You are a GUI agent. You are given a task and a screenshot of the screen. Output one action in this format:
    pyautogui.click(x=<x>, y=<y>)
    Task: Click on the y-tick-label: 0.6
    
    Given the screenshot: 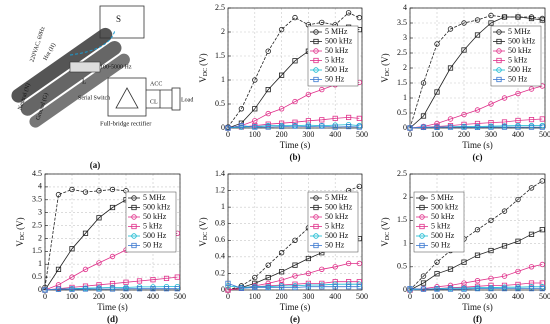 What is the action you would take?
    pyautogui.click(x=220, y=239)
    